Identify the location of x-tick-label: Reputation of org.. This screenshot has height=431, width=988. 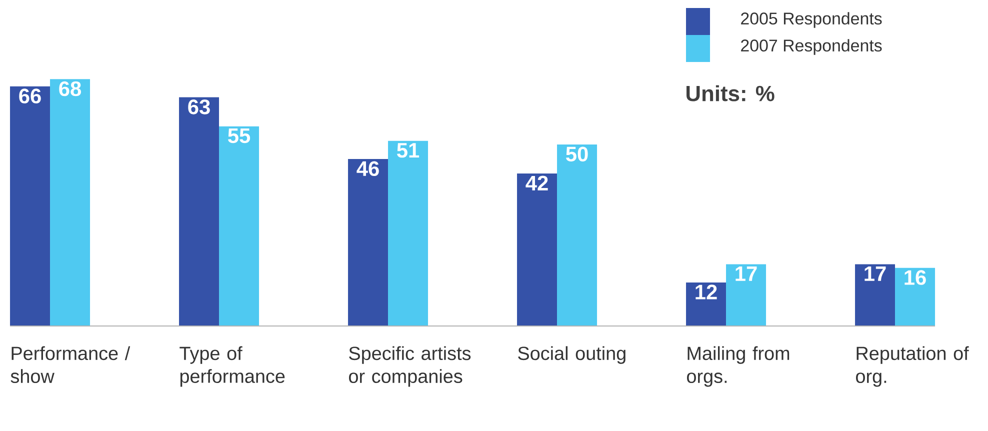
(912, 366).